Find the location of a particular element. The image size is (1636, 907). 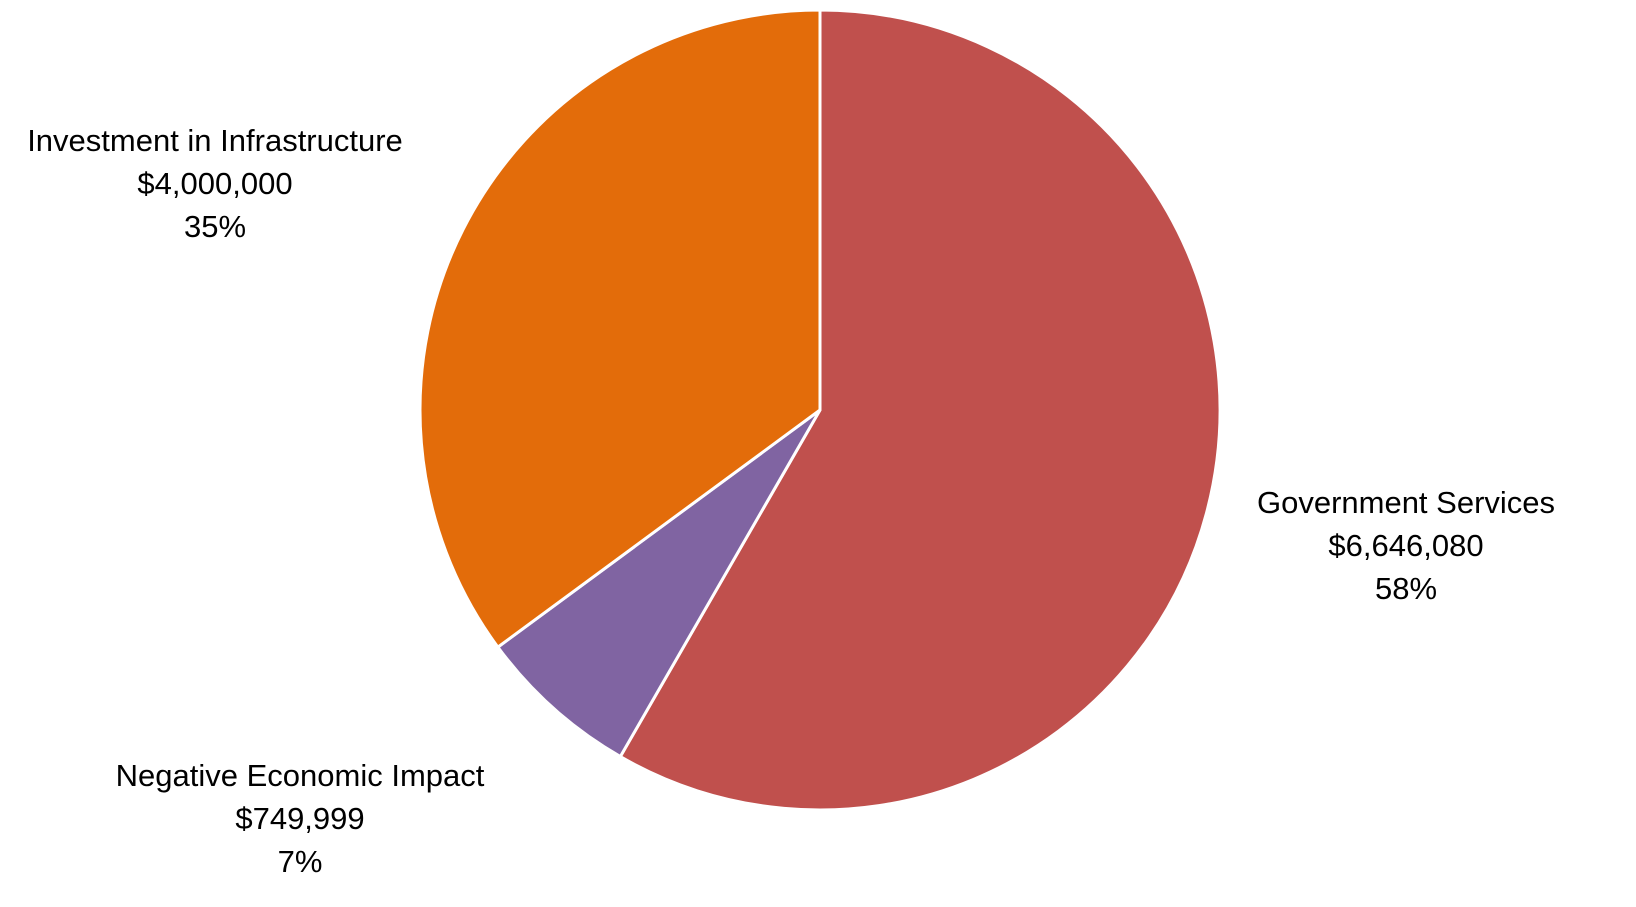

data-label-negative-economic-impact-name: Negative Economic Impact is located at coordinates (300, 775).